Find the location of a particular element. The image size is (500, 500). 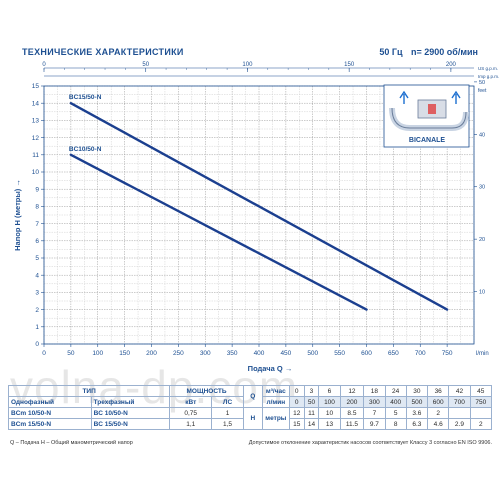

top-axis-unit: US g.p.m. is located at coordinates (488, 68).